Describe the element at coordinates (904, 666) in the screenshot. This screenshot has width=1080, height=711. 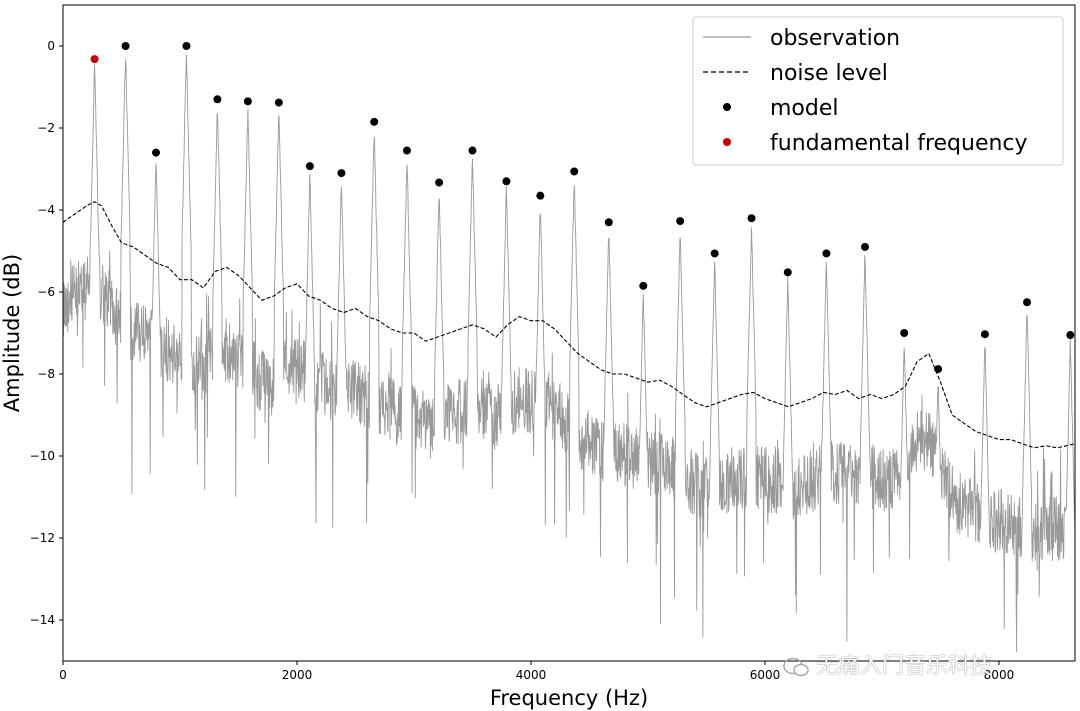
I see `watermark-text: 无痛入门音乐科技` at that location.